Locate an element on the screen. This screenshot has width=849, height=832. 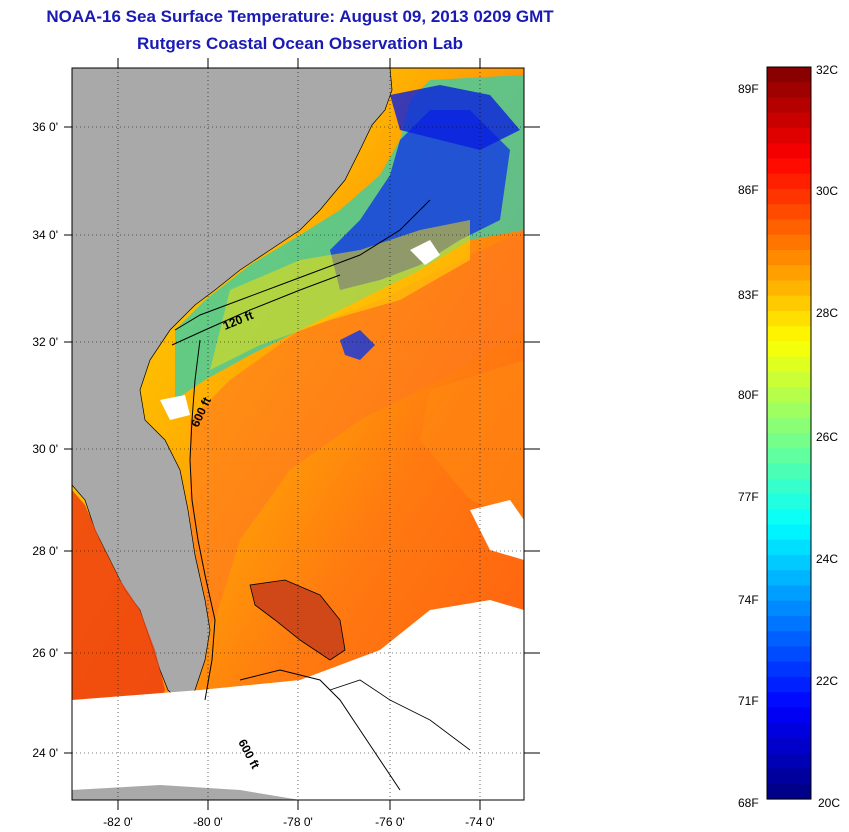
fahrenheit-label: 68F is located at coordinates (748, 803).